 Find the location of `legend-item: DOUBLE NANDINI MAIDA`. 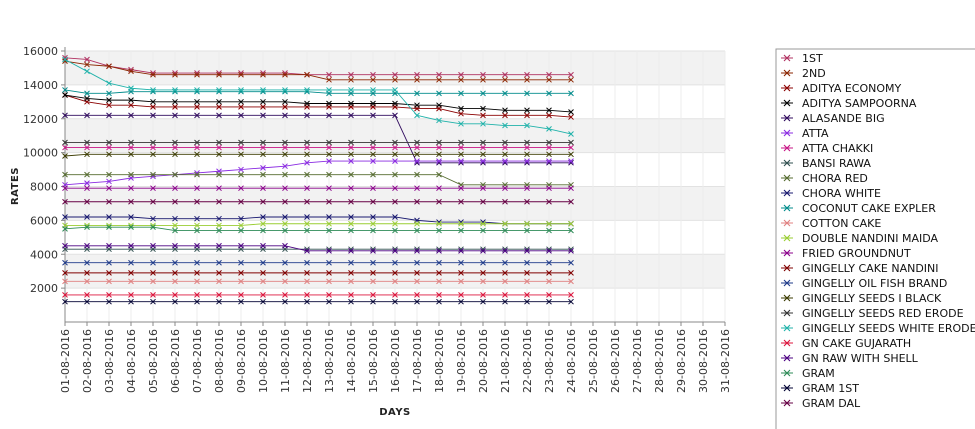

legend-item: DOUBLE NANDINI MAIDA is located at coordinates (860, 238).